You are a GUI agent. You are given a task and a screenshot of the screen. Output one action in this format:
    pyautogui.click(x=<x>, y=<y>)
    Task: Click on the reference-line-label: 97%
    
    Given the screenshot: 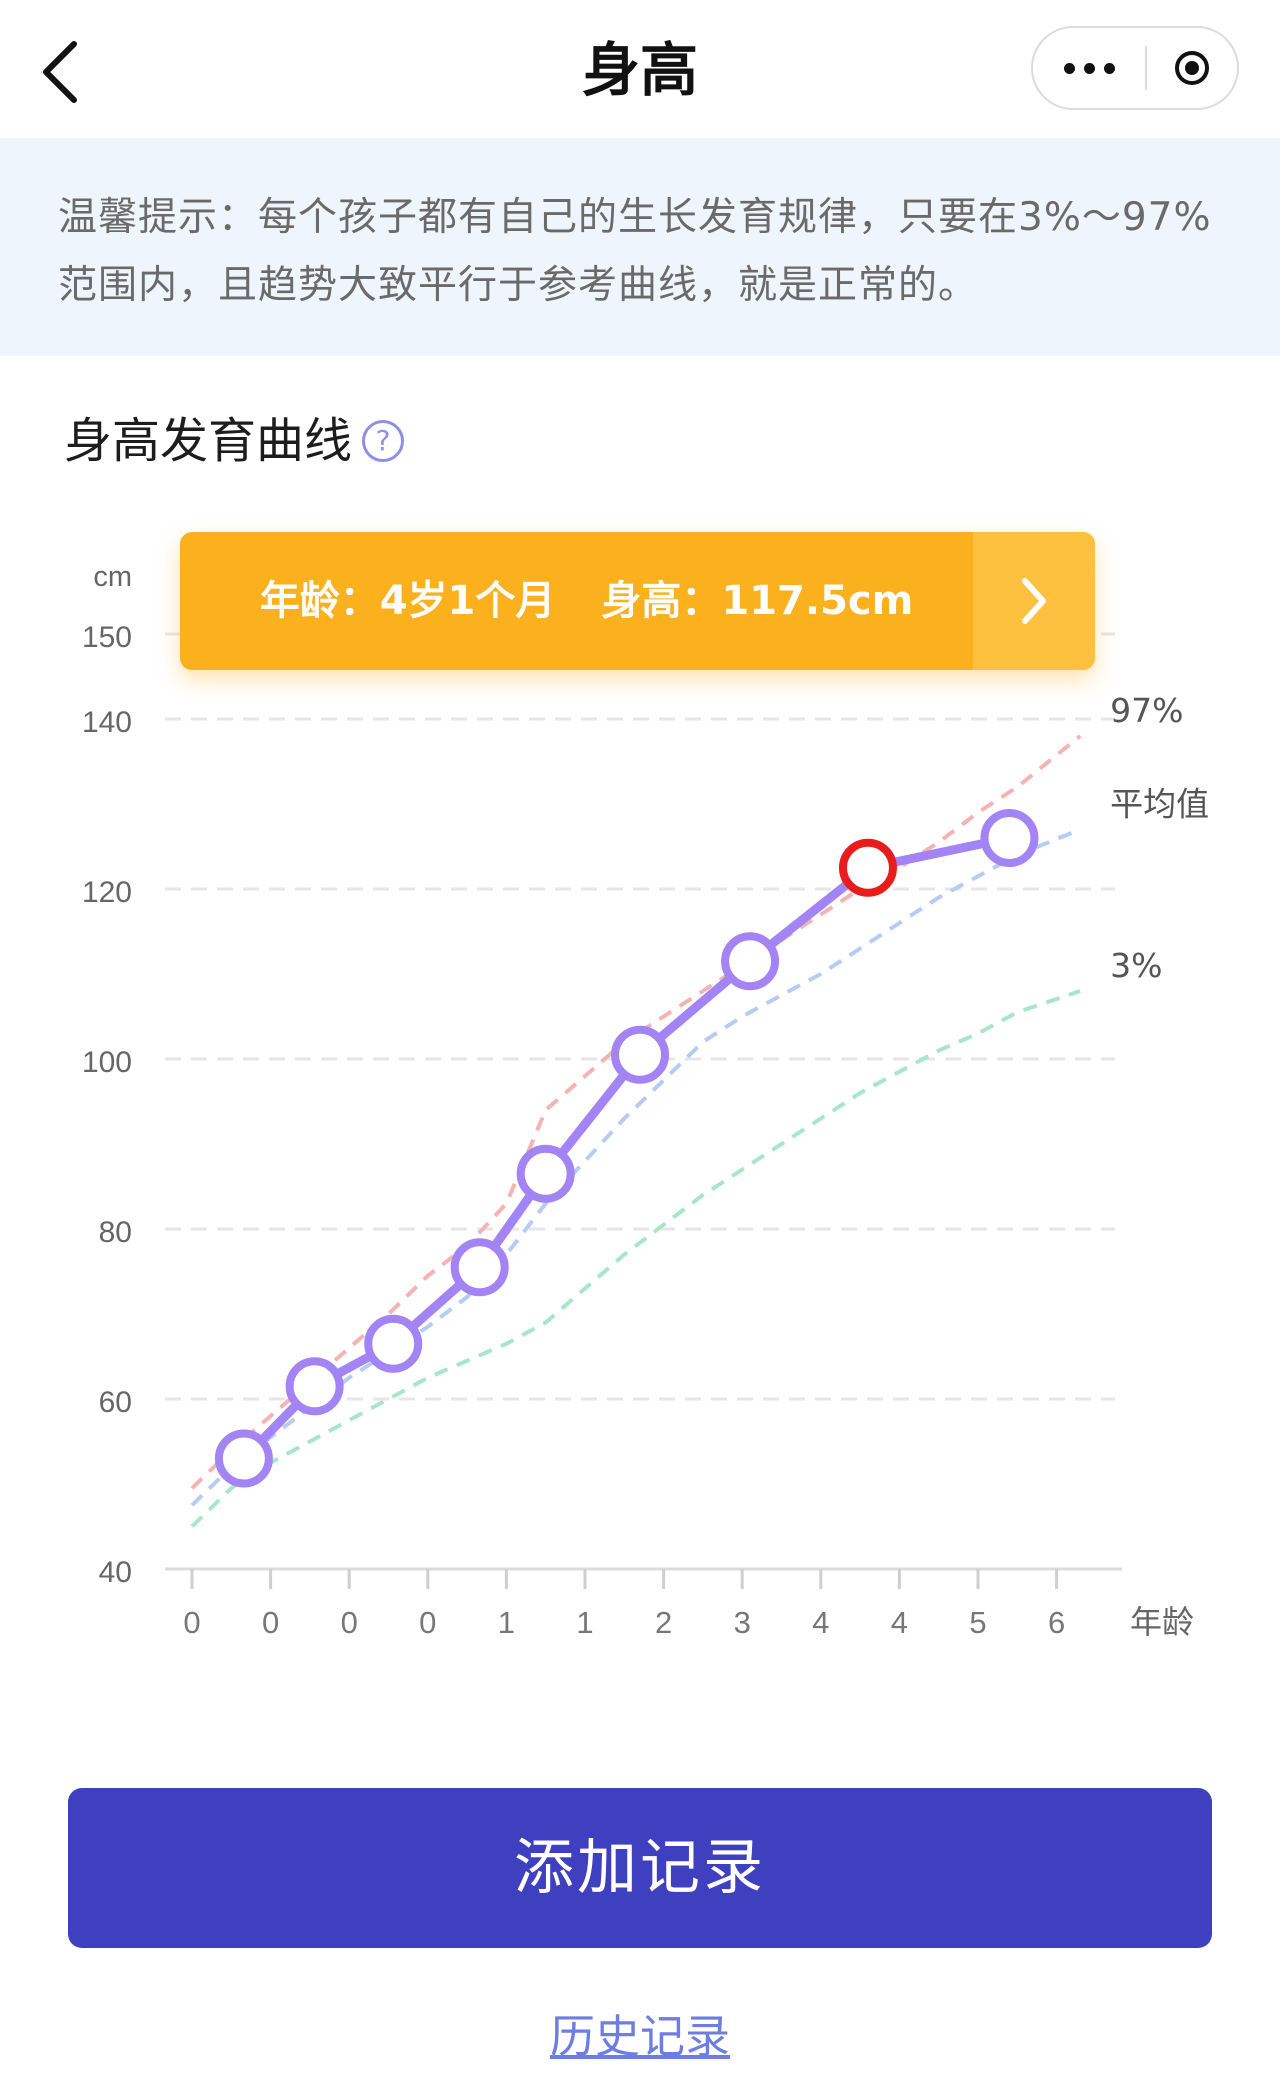 What is the action you would take?
    pyautogui.click(x=1146, y=710)
    